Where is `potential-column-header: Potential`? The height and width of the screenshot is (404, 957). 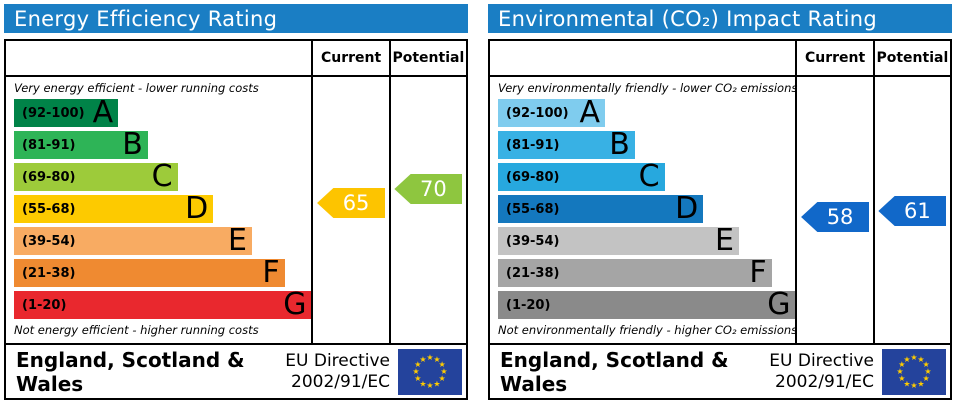 potential-column-header: Potential is located at coordinates (428, 58).